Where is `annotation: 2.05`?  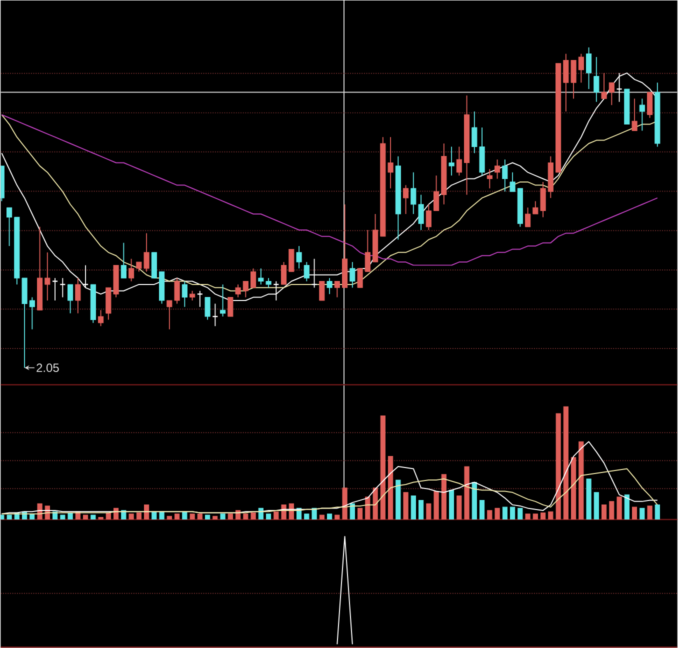 annotation: 2.05 is located at coordinates (47, 368).